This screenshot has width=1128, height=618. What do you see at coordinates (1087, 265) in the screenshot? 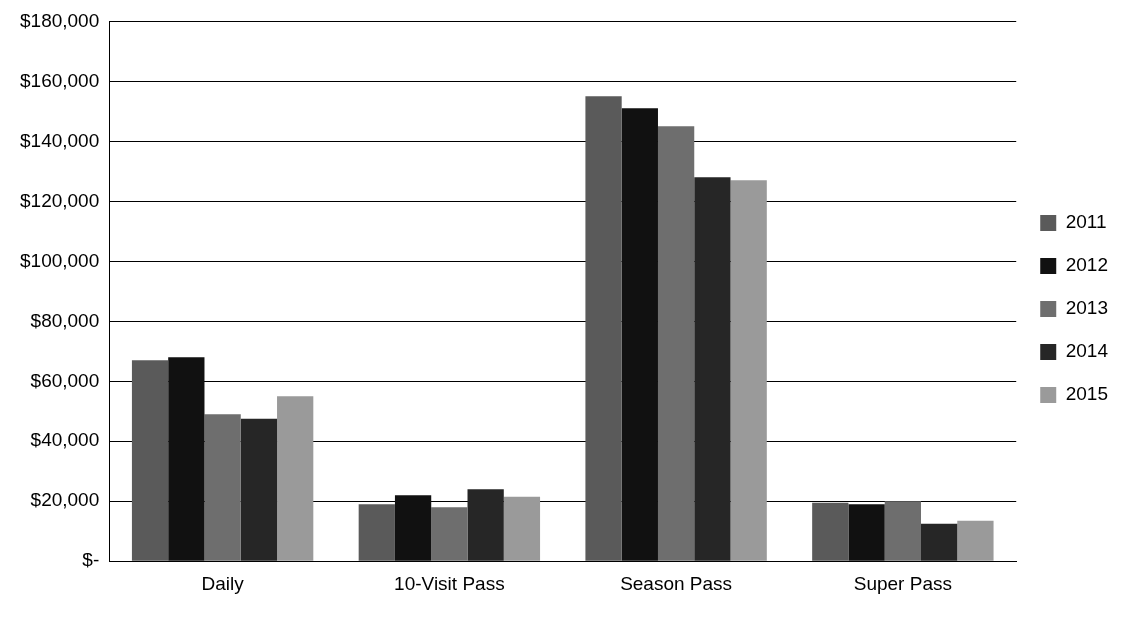
I see `legend-label: 2012` at bounding box center [1087, 265].